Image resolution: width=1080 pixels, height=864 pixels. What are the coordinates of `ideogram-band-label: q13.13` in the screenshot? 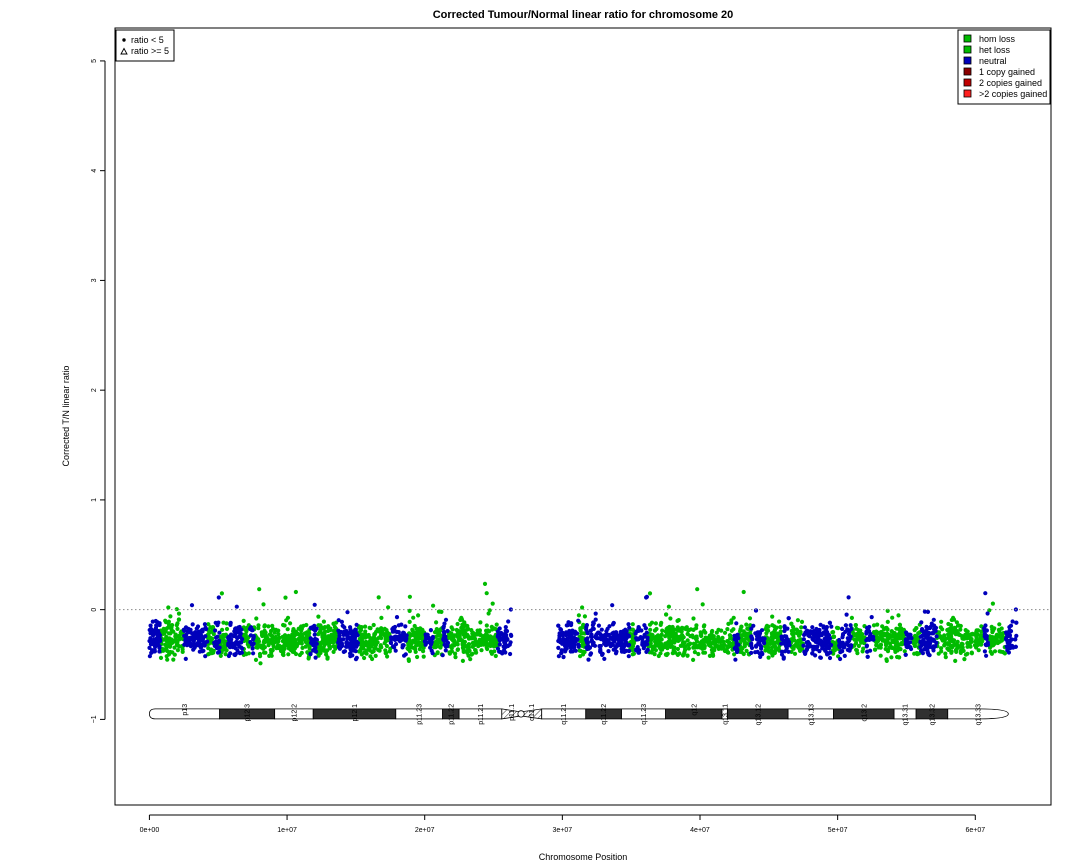 It's located at (811, 715).